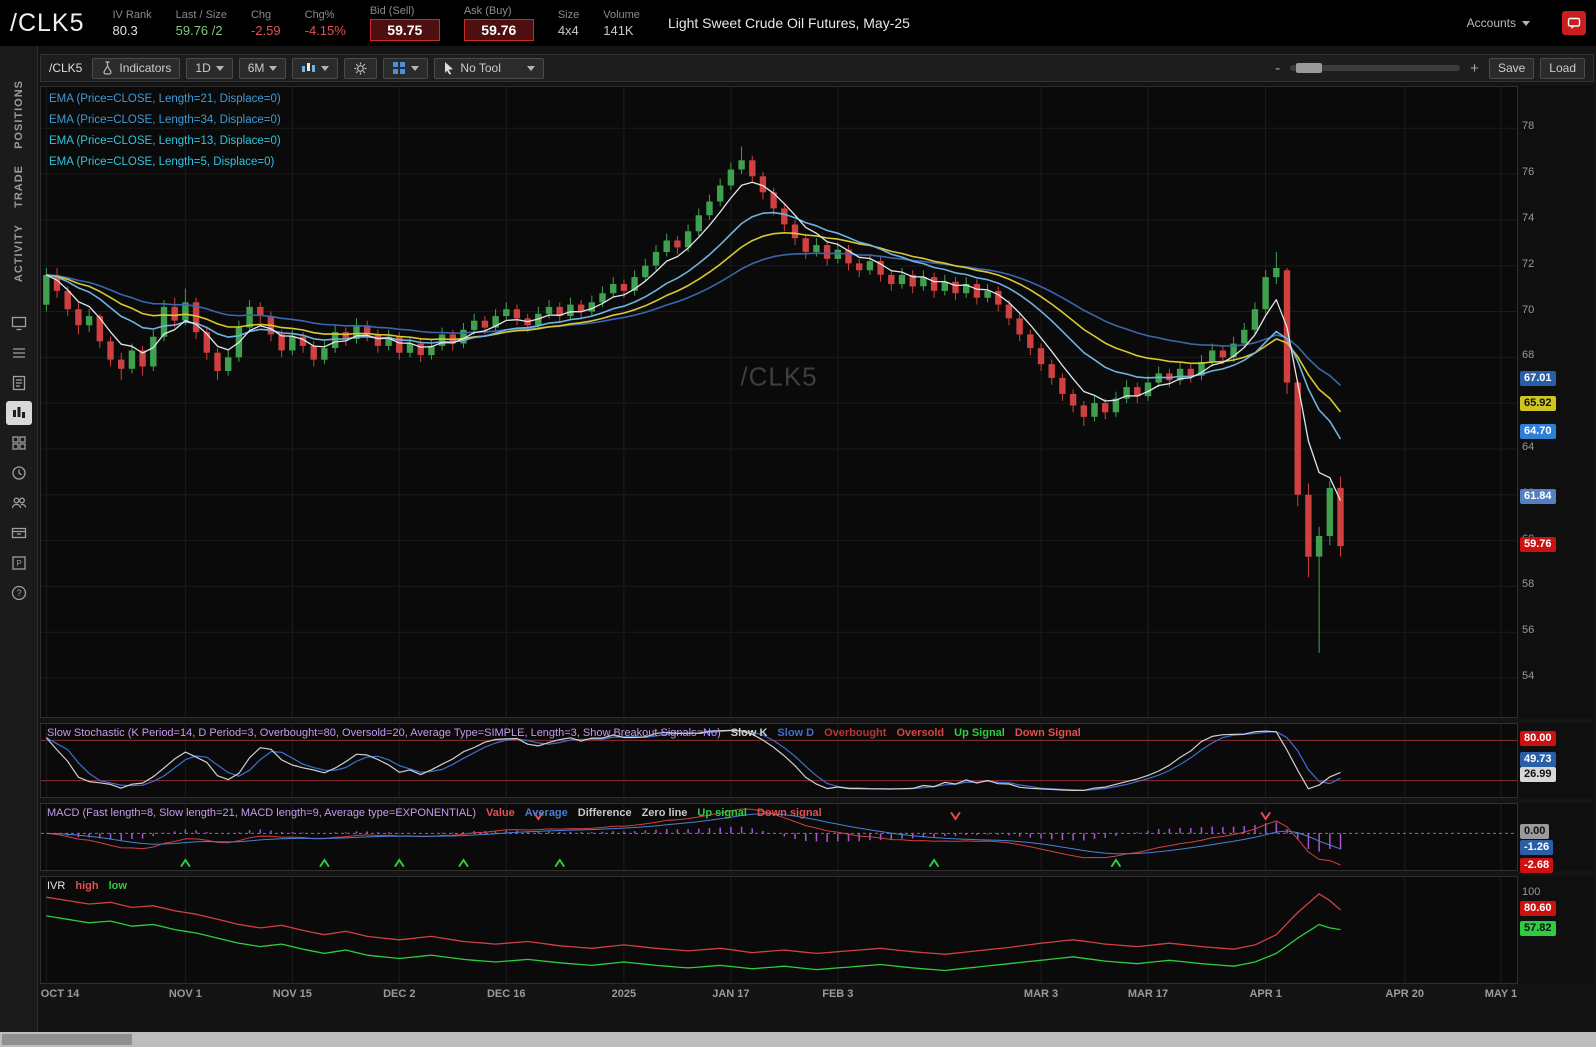  Describe the element at coordinates (920, 733) in the screenshot. I see `stochastic-legend-oversold: Oversold` at that location.